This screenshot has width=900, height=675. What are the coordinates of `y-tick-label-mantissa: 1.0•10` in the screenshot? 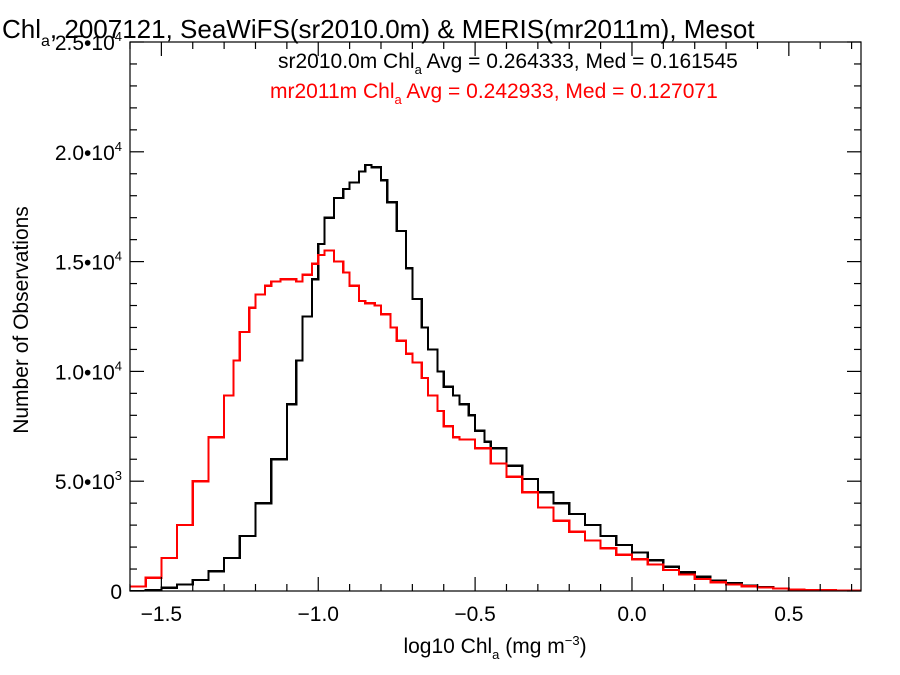 It's located at (85, 372).